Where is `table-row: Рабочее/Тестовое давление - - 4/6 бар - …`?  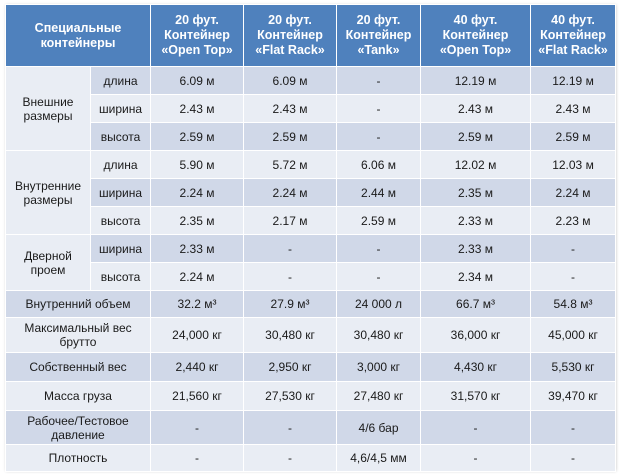 table-row: Рабочее/Тестовое давление - - 4/6 бар - … is located at coordinates (310, 427).